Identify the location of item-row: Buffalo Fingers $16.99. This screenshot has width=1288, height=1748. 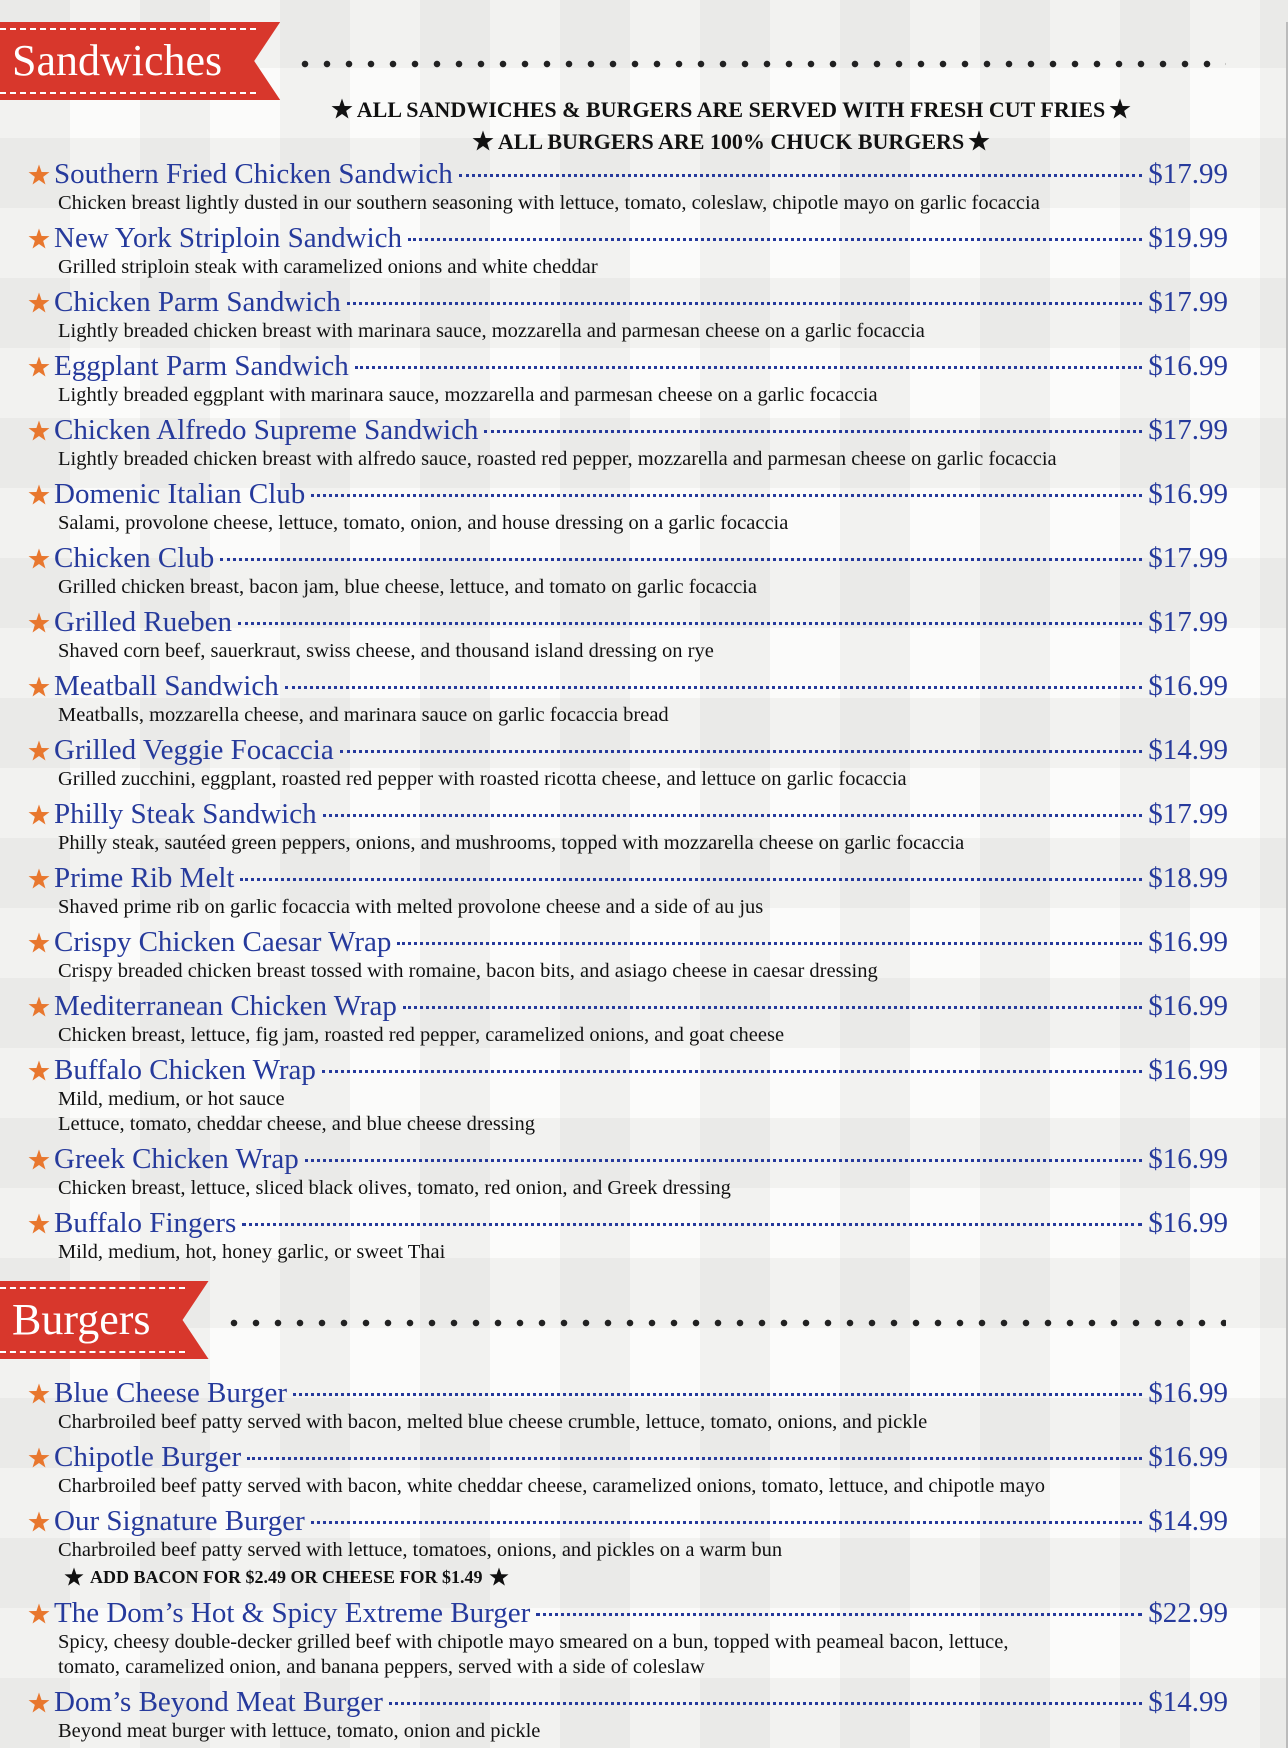
(628, 1223).